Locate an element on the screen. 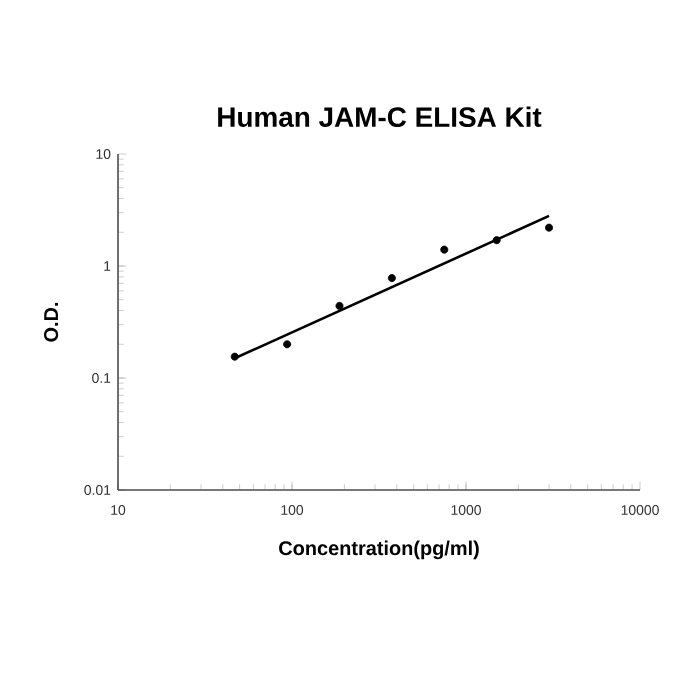 The height and width of the screenshot is (700, 700). x-axis-title: Concentration(pg/ml) is located at coordinates (379, 550).